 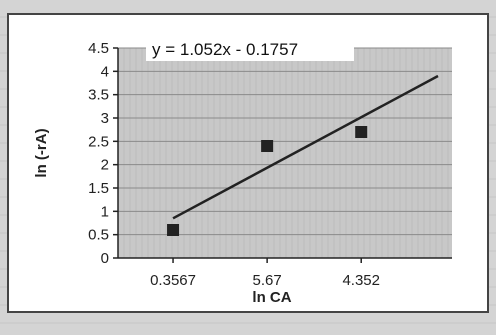 I want to click on y-tick-label: 4, so click(x=105, y=71).